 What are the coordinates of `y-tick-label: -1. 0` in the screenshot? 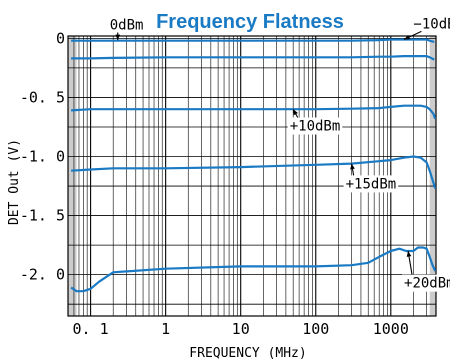 It's located at (42, 157).